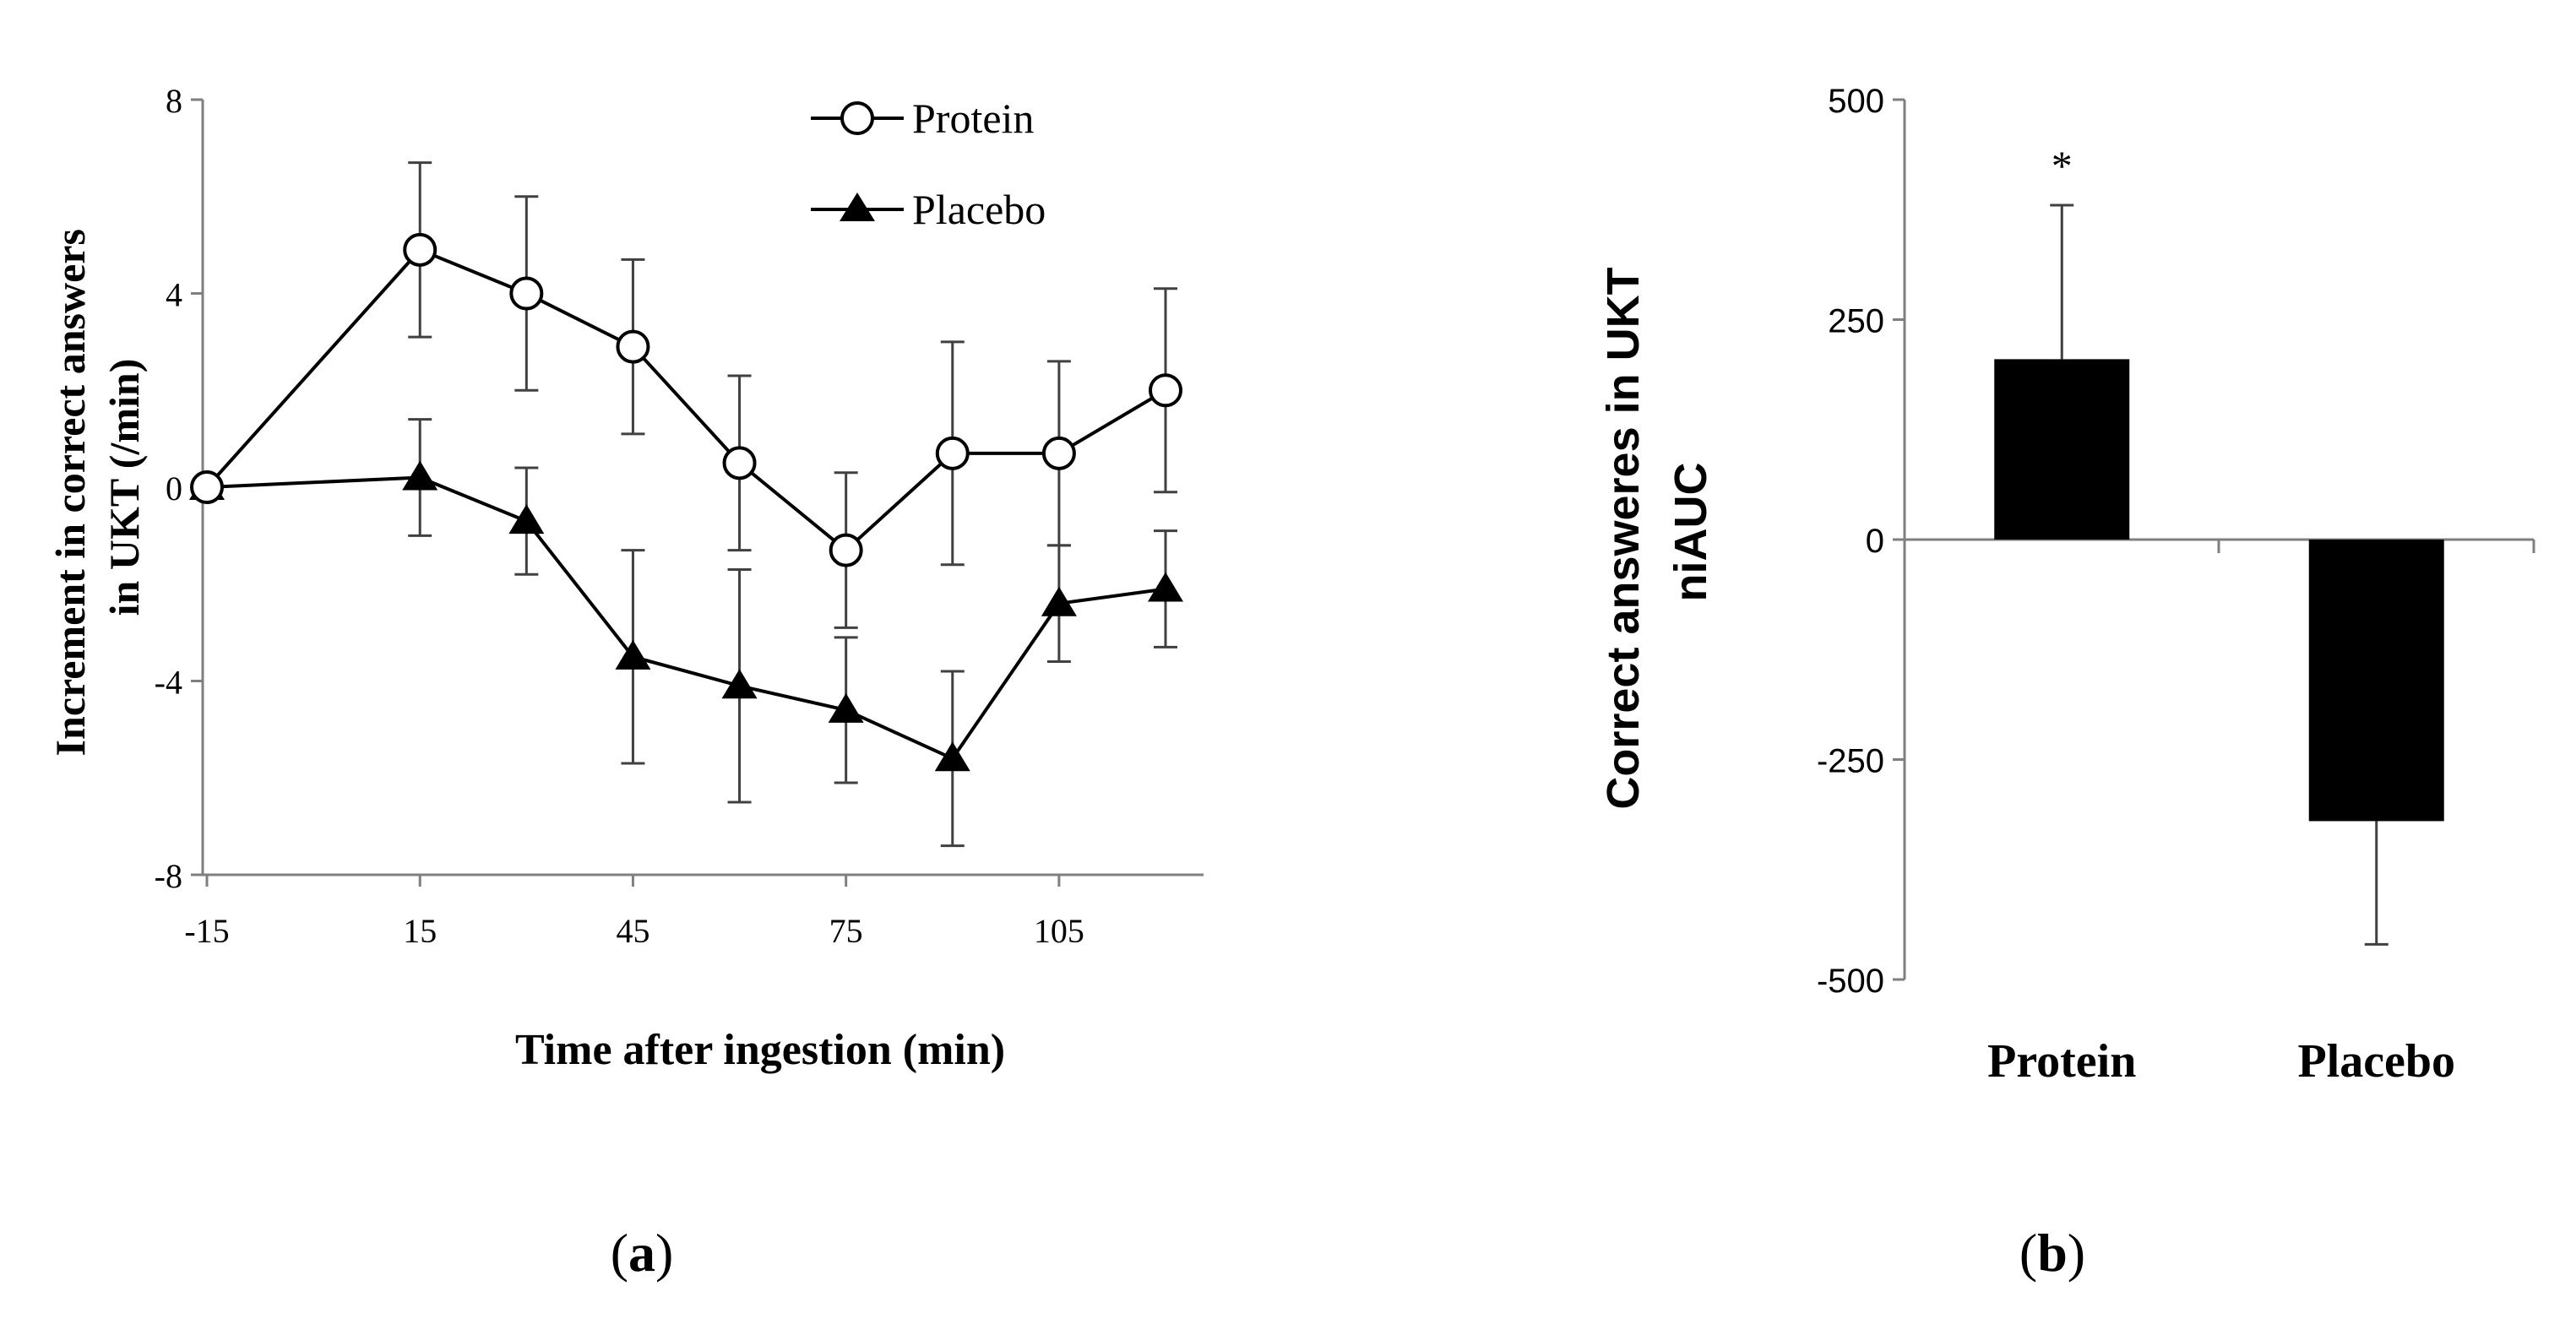  I want to click on x-tick-label: 45, so click(632, 931).